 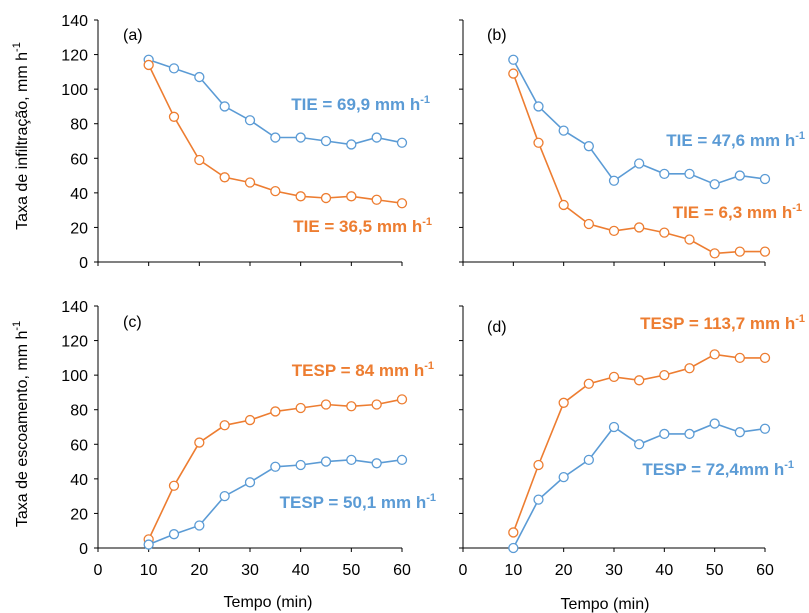 What do you see at coordinates (22, 429) in the screenshot?
I see `y-axis-title-runoff-text: Taxa de escoamento, mm h` at bounding box center [22, 429].